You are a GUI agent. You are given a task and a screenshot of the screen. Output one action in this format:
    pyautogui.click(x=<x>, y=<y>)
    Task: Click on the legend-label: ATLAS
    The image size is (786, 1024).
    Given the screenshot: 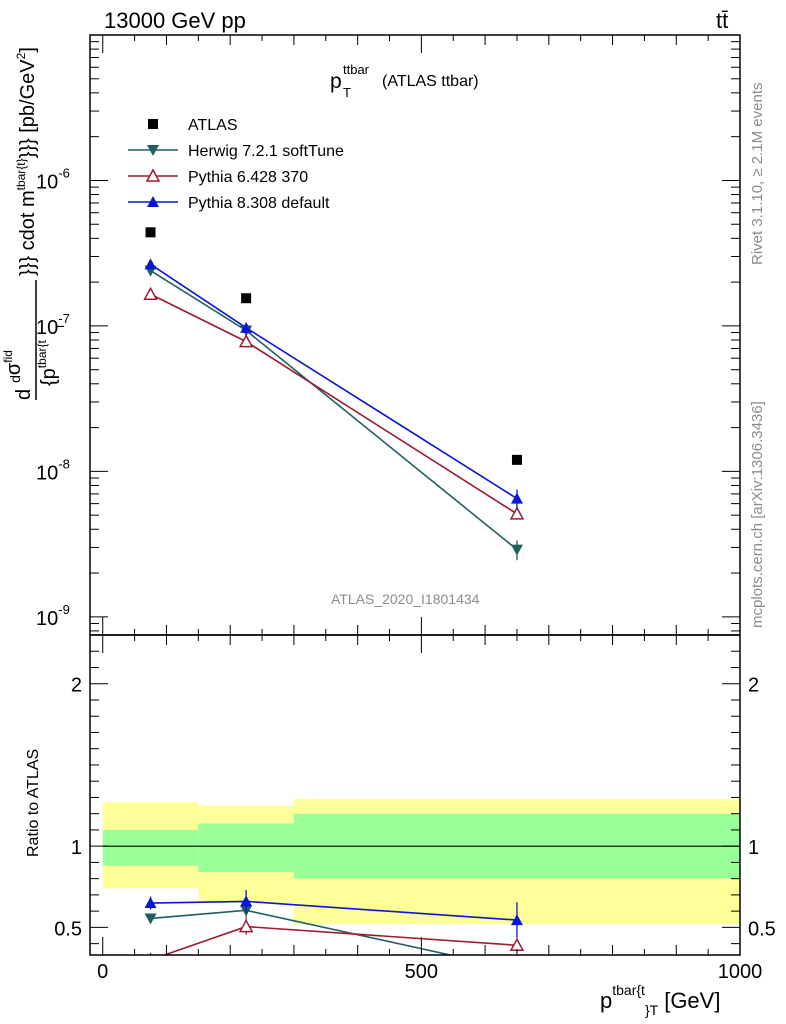 What is the action you would take?
    pyautogui.click(x=213, y=125)
    